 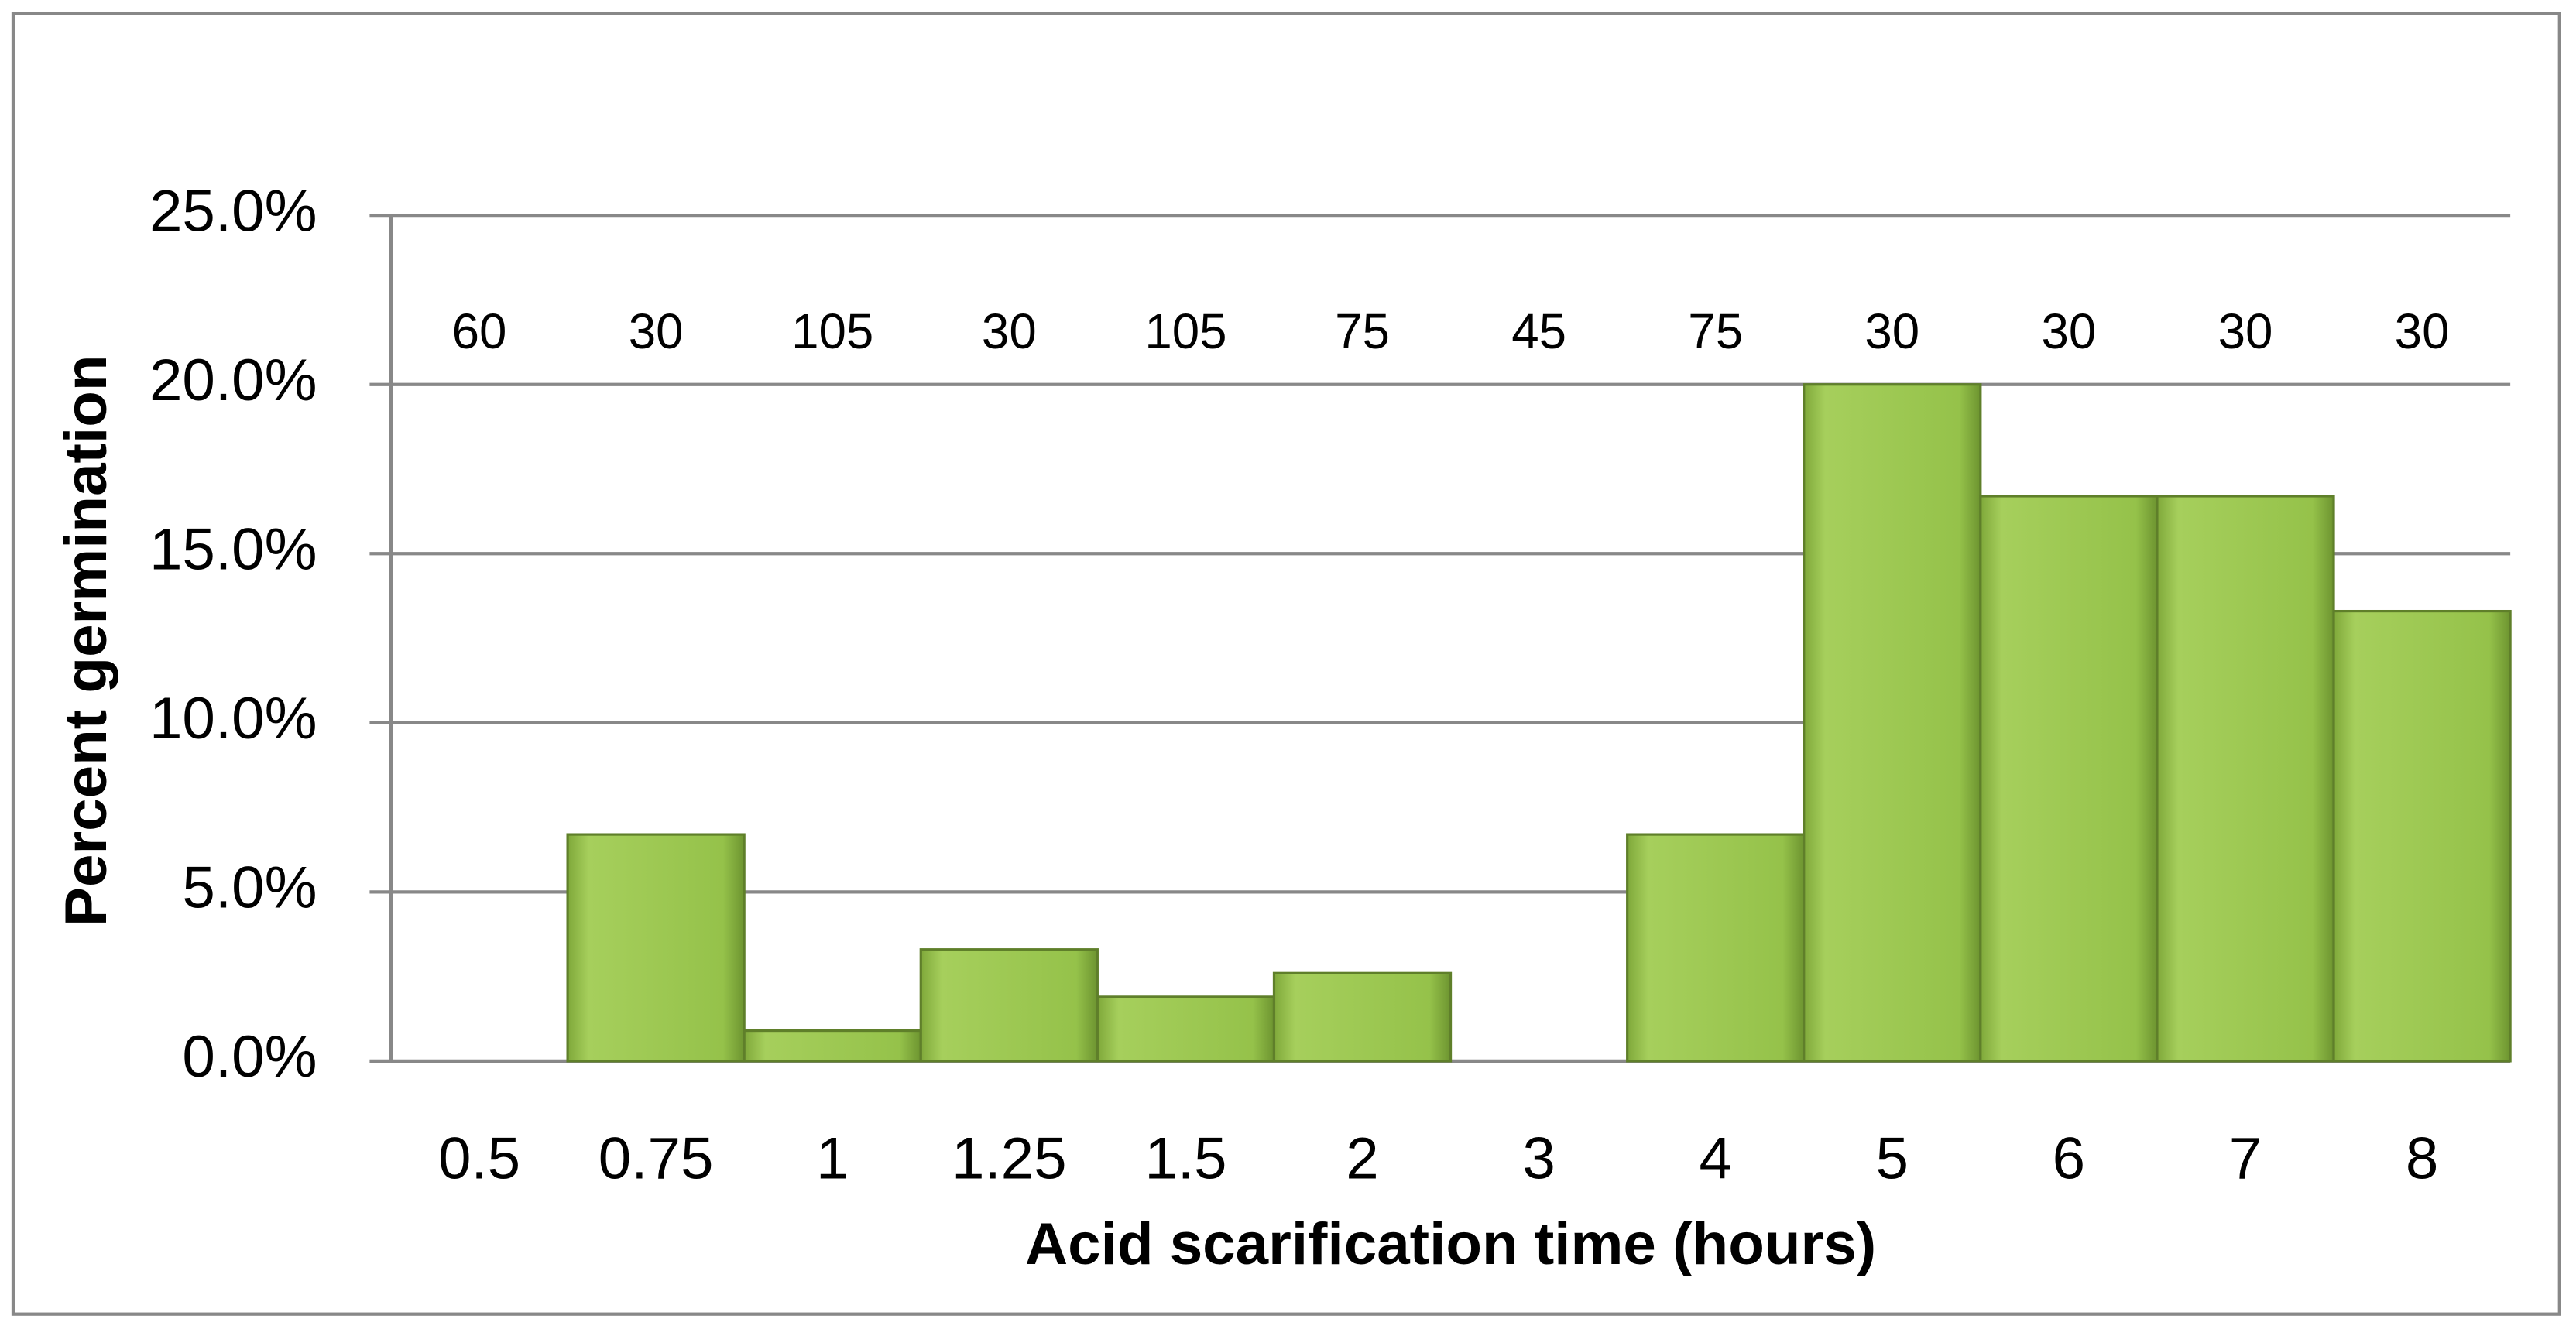 I want to click on x-tick-label: 1.25, so click(x=1009, y=1159).